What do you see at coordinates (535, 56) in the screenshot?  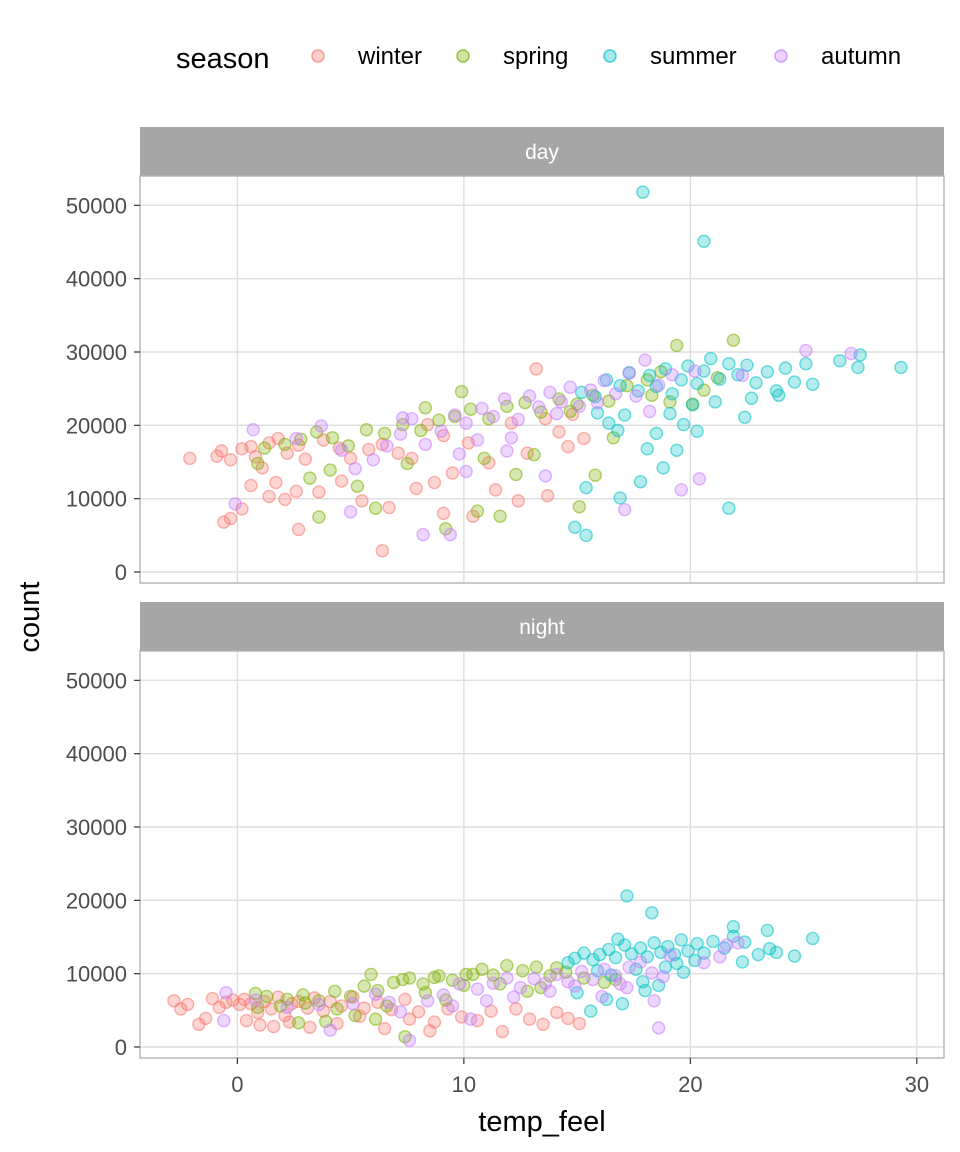 I see `legend-label-spring: spring` at bounding box center [535, 56].